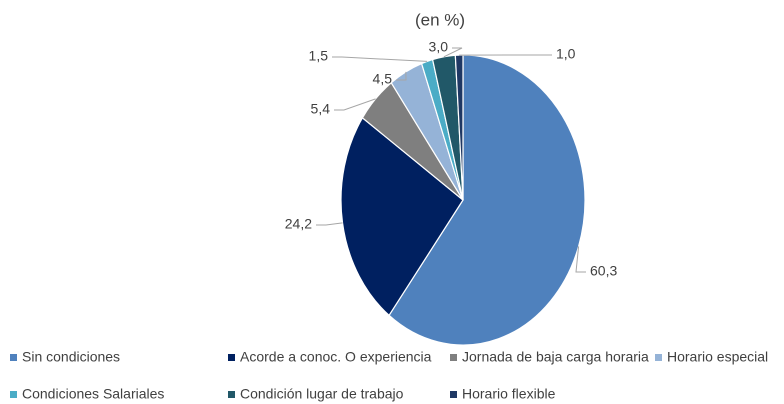 The image size is (784, 404). I want to click on legend-label: Sin condiciones, so click(71, 357).